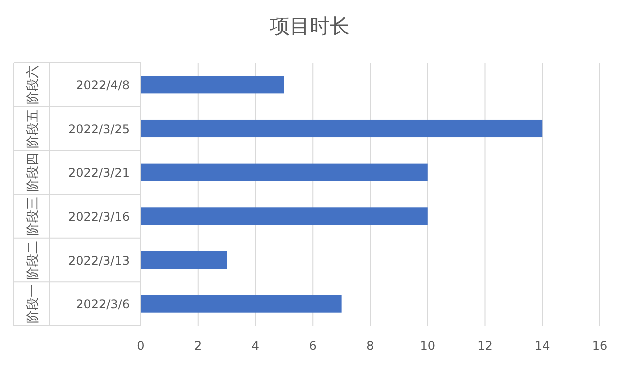 The height and width of the screenshot is (371, 617). I want to click on x-tick-label: 10, so click(428, 346).